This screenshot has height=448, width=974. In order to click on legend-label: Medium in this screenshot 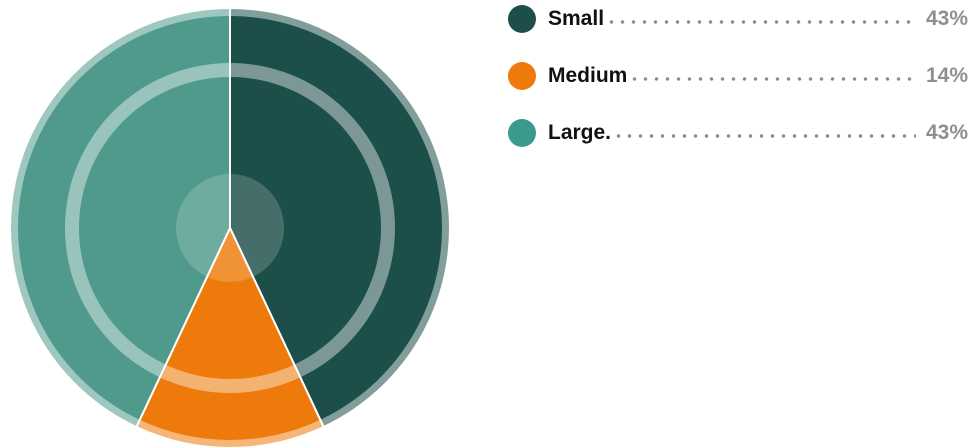, I will do `click(588, 75)`.